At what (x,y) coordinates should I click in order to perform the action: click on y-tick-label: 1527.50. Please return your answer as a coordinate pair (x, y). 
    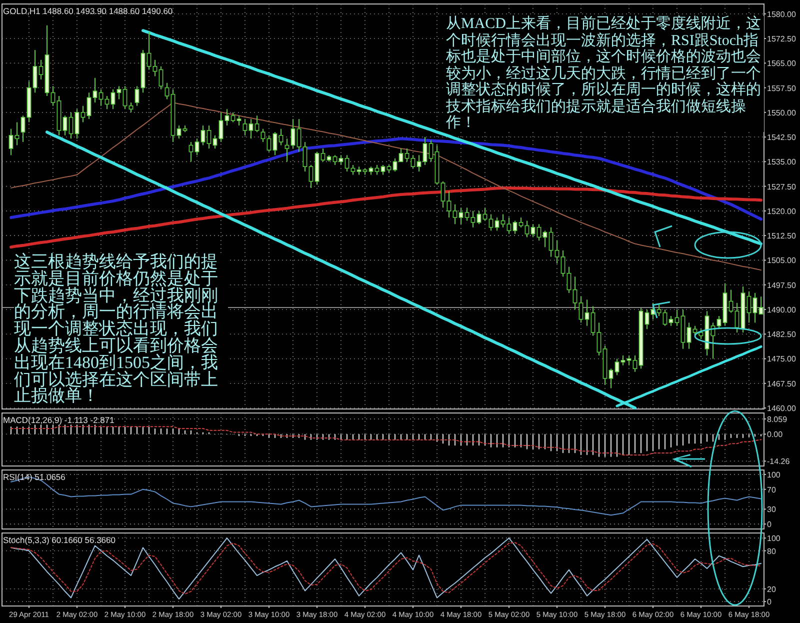
    Looking at the image, I should click on (781, 187).